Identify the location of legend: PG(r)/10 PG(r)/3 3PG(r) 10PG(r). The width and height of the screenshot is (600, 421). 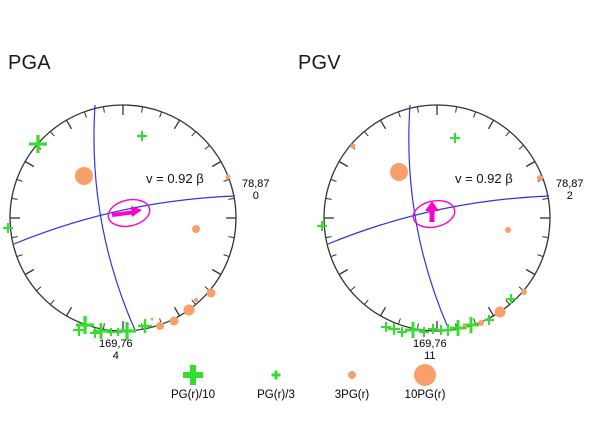
(300, 389).